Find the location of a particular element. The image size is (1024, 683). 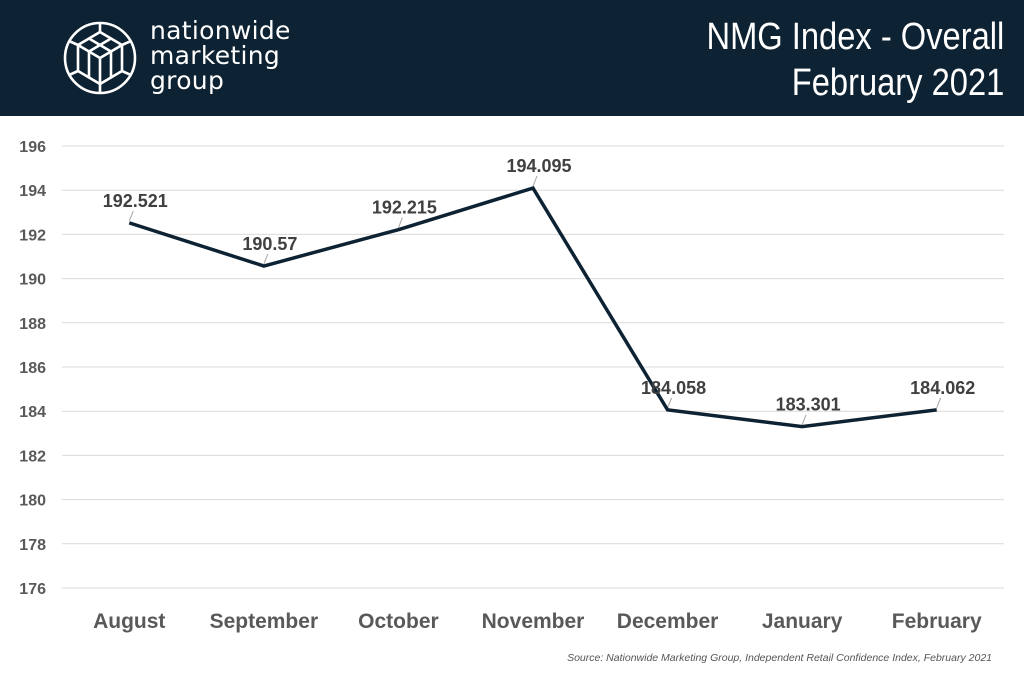

y-tick-label: 176 is located at coordinates (32, 589).